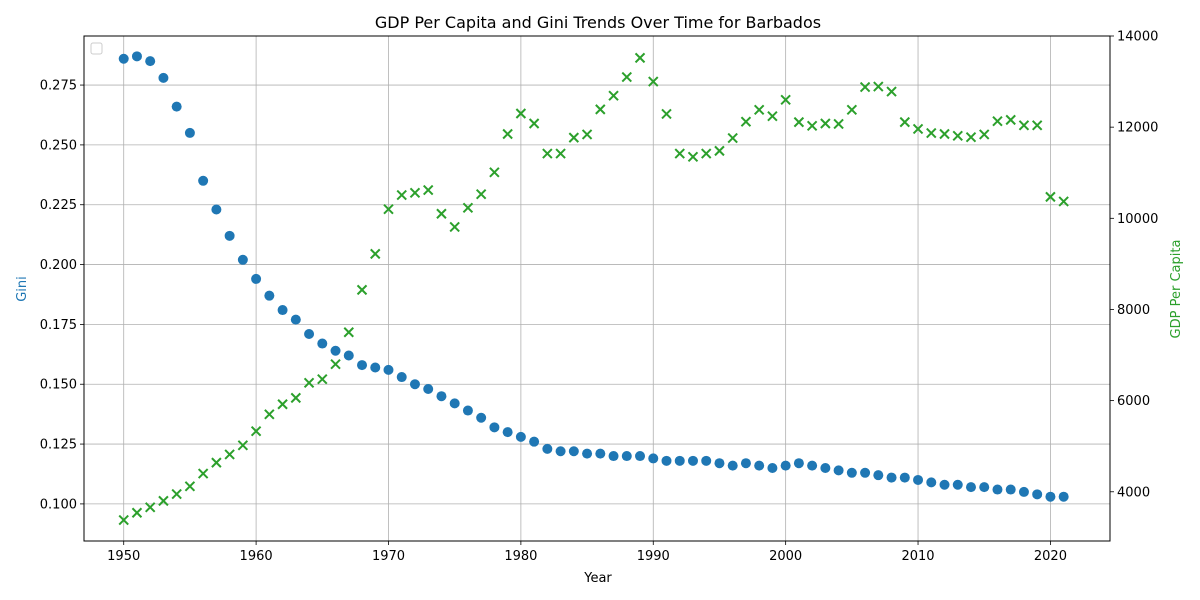  I want to click on y-right-tick-label: 4000, so click(1133, 492).